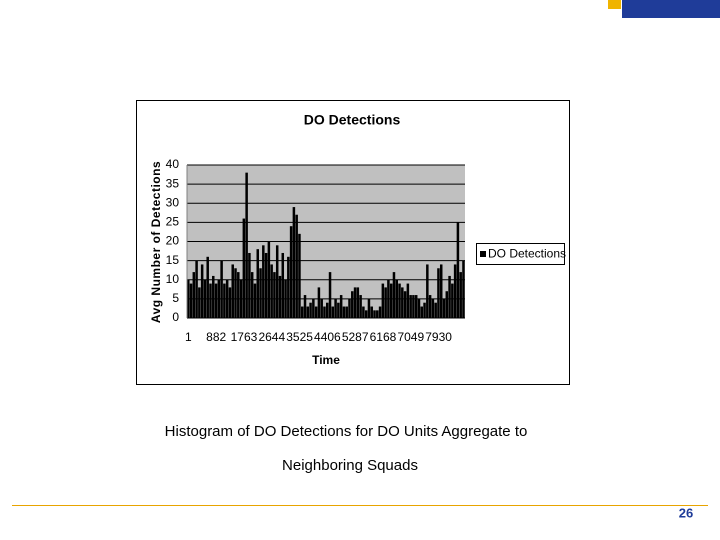 This screenshot has height=540, width=720. What do you see at coordinates (173, 241) in the screenshot?
I see `y-tick-label: 20` at bounding box center [173, 241].